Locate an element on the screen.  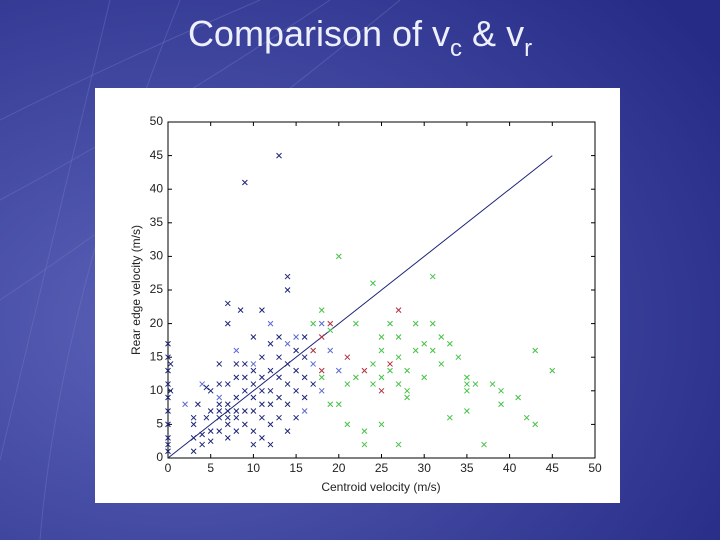
y-tick-label: 5 is located at coordinates (159, 424).